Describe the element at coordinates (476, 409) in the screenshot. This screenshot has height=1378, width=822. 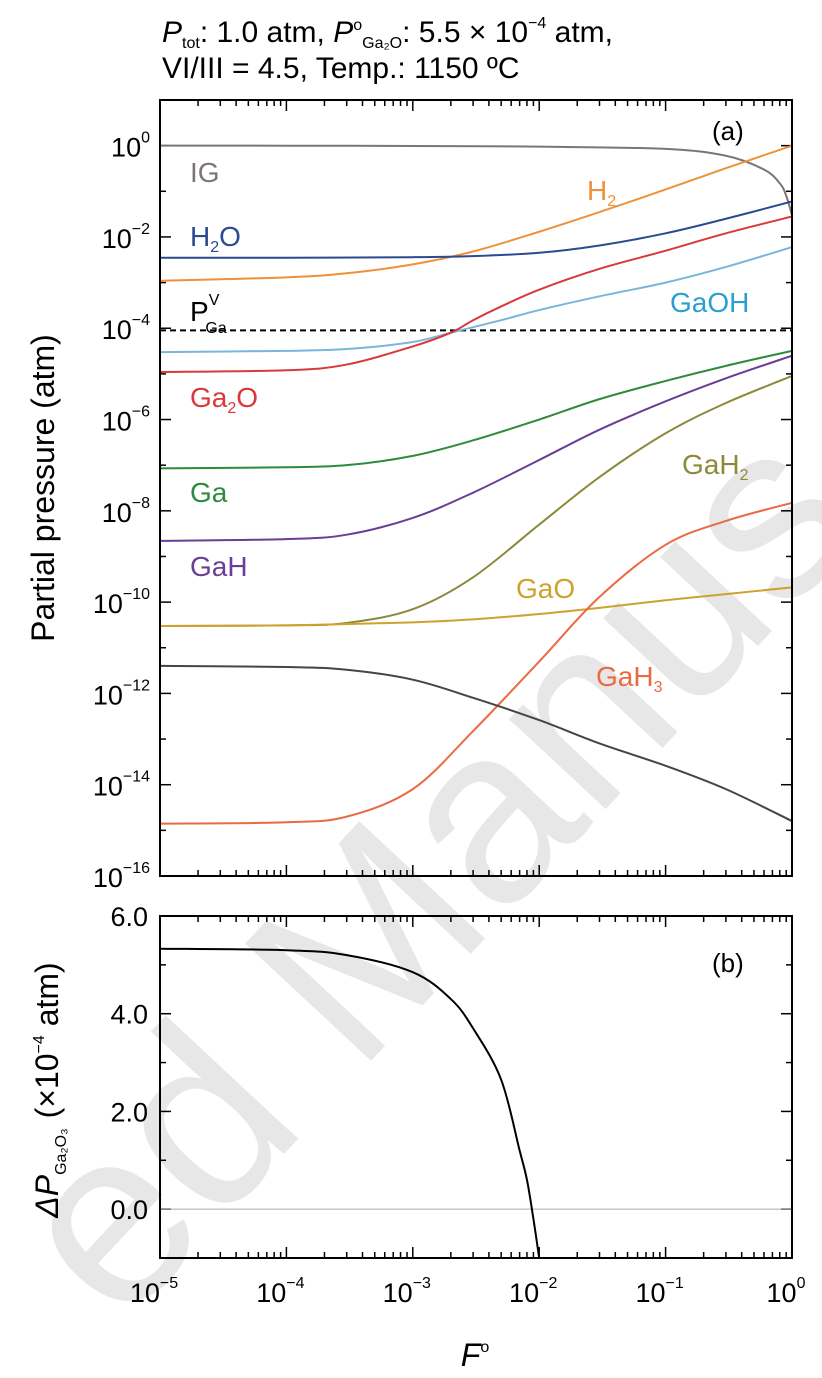
I see `series-line-ga` at that location.